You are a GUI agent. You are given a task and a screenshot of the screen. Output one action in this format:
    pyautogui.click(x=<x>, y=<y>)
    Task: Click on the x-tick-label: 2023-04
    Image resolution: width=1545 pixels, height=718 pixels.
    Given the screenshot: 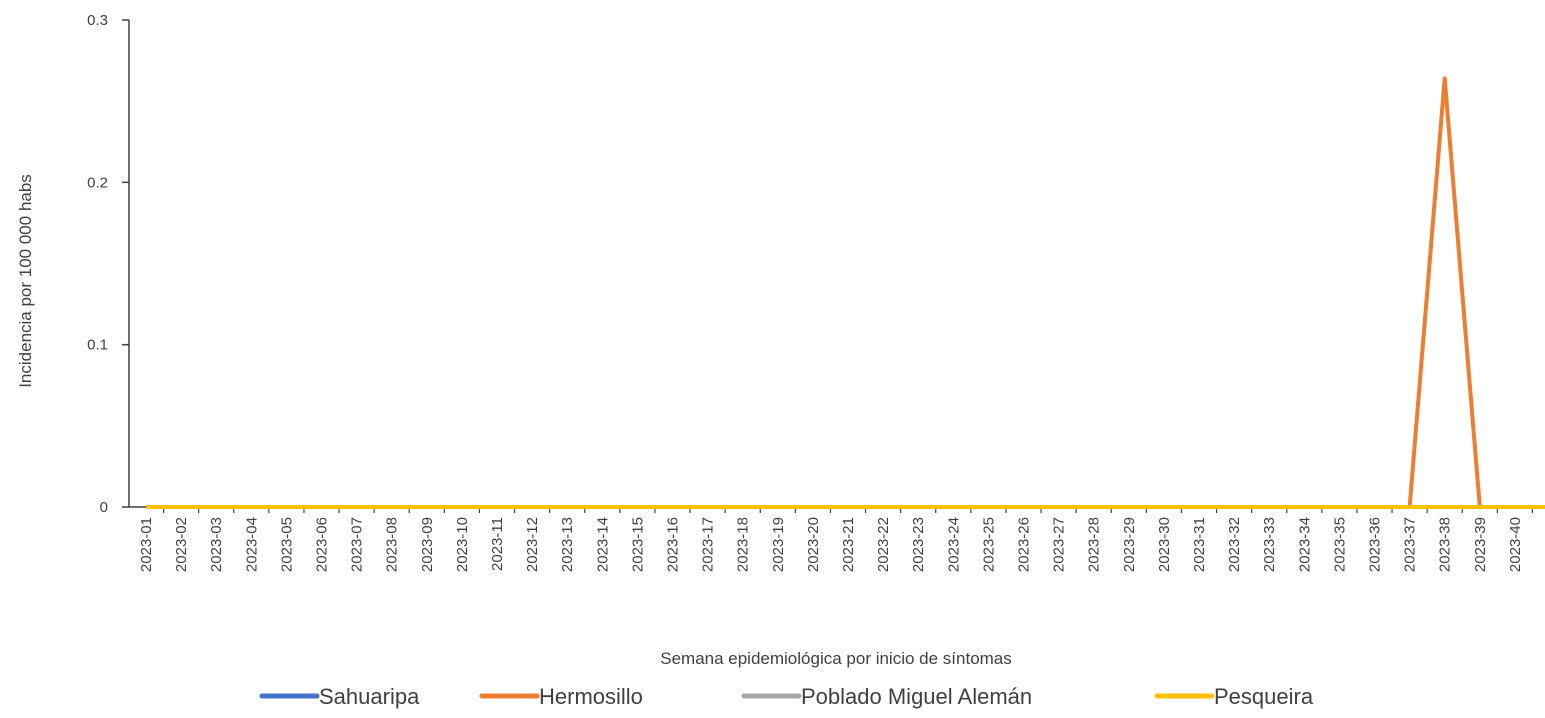 What is the action you would take?
    pyautogui.click(x=251, y=544)
    